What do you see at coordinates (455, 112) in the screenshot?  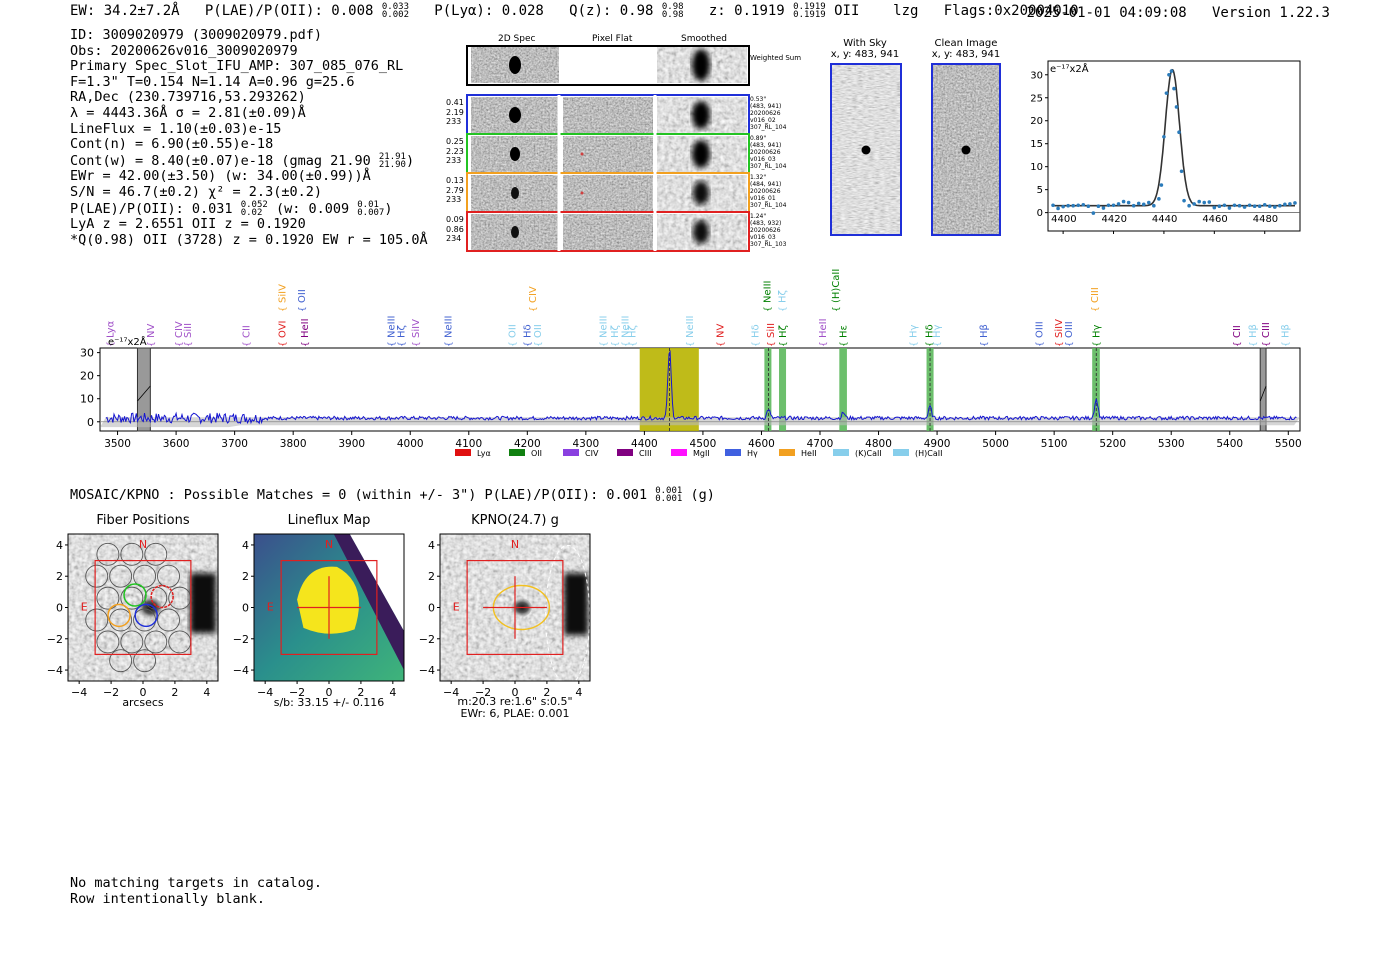 I see `cutout-row-1-stats: 0.41 2.19 233` at bounding box center [455, 112].